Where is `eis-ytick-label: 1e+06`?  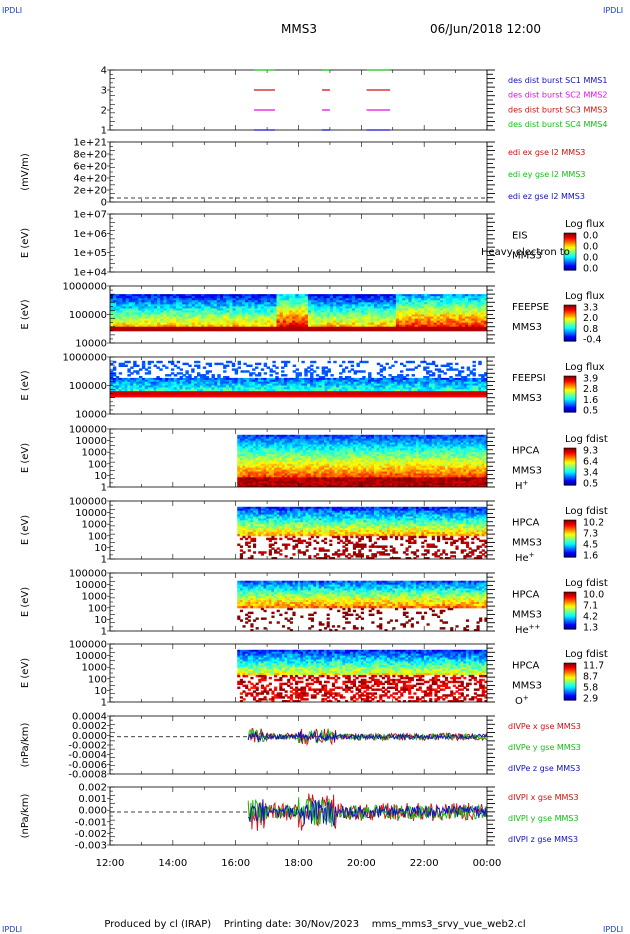 eis-ytick-label: 1e+06 is located at coordinates (90, 234).